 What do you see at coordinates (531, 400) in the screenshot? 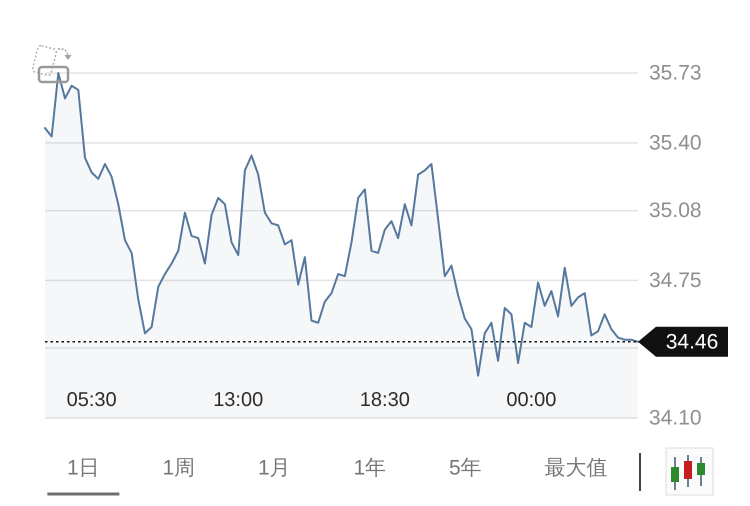
I see `x-tick-label: 00:00` at bounding box center [531, 400].